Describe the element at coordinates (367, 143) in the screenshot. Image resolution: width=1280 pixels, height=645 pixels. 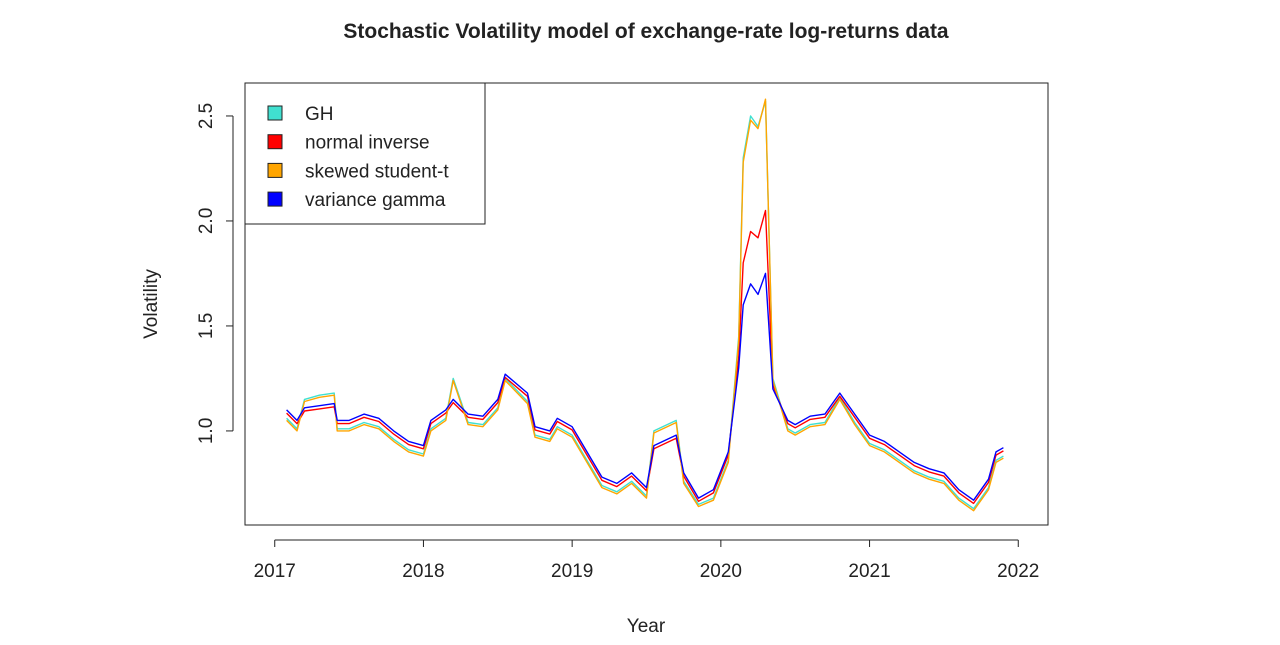
I see `legend-label: normal inverse` at that location.